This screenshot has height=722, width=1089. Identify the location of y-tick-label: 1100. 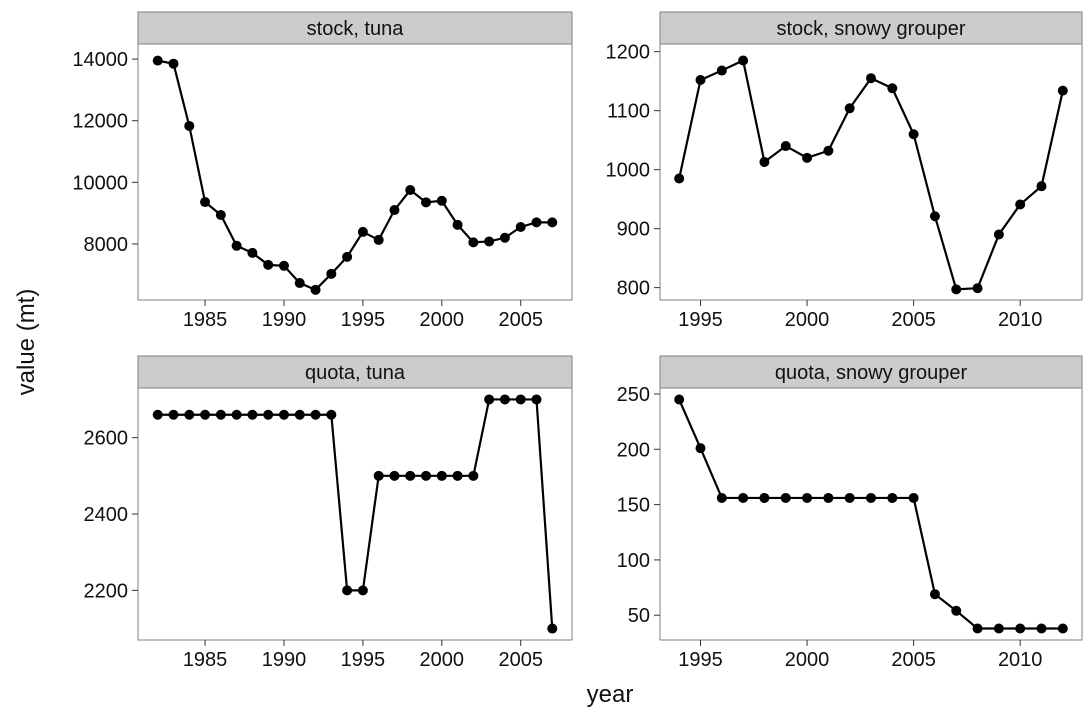
(628, 112).